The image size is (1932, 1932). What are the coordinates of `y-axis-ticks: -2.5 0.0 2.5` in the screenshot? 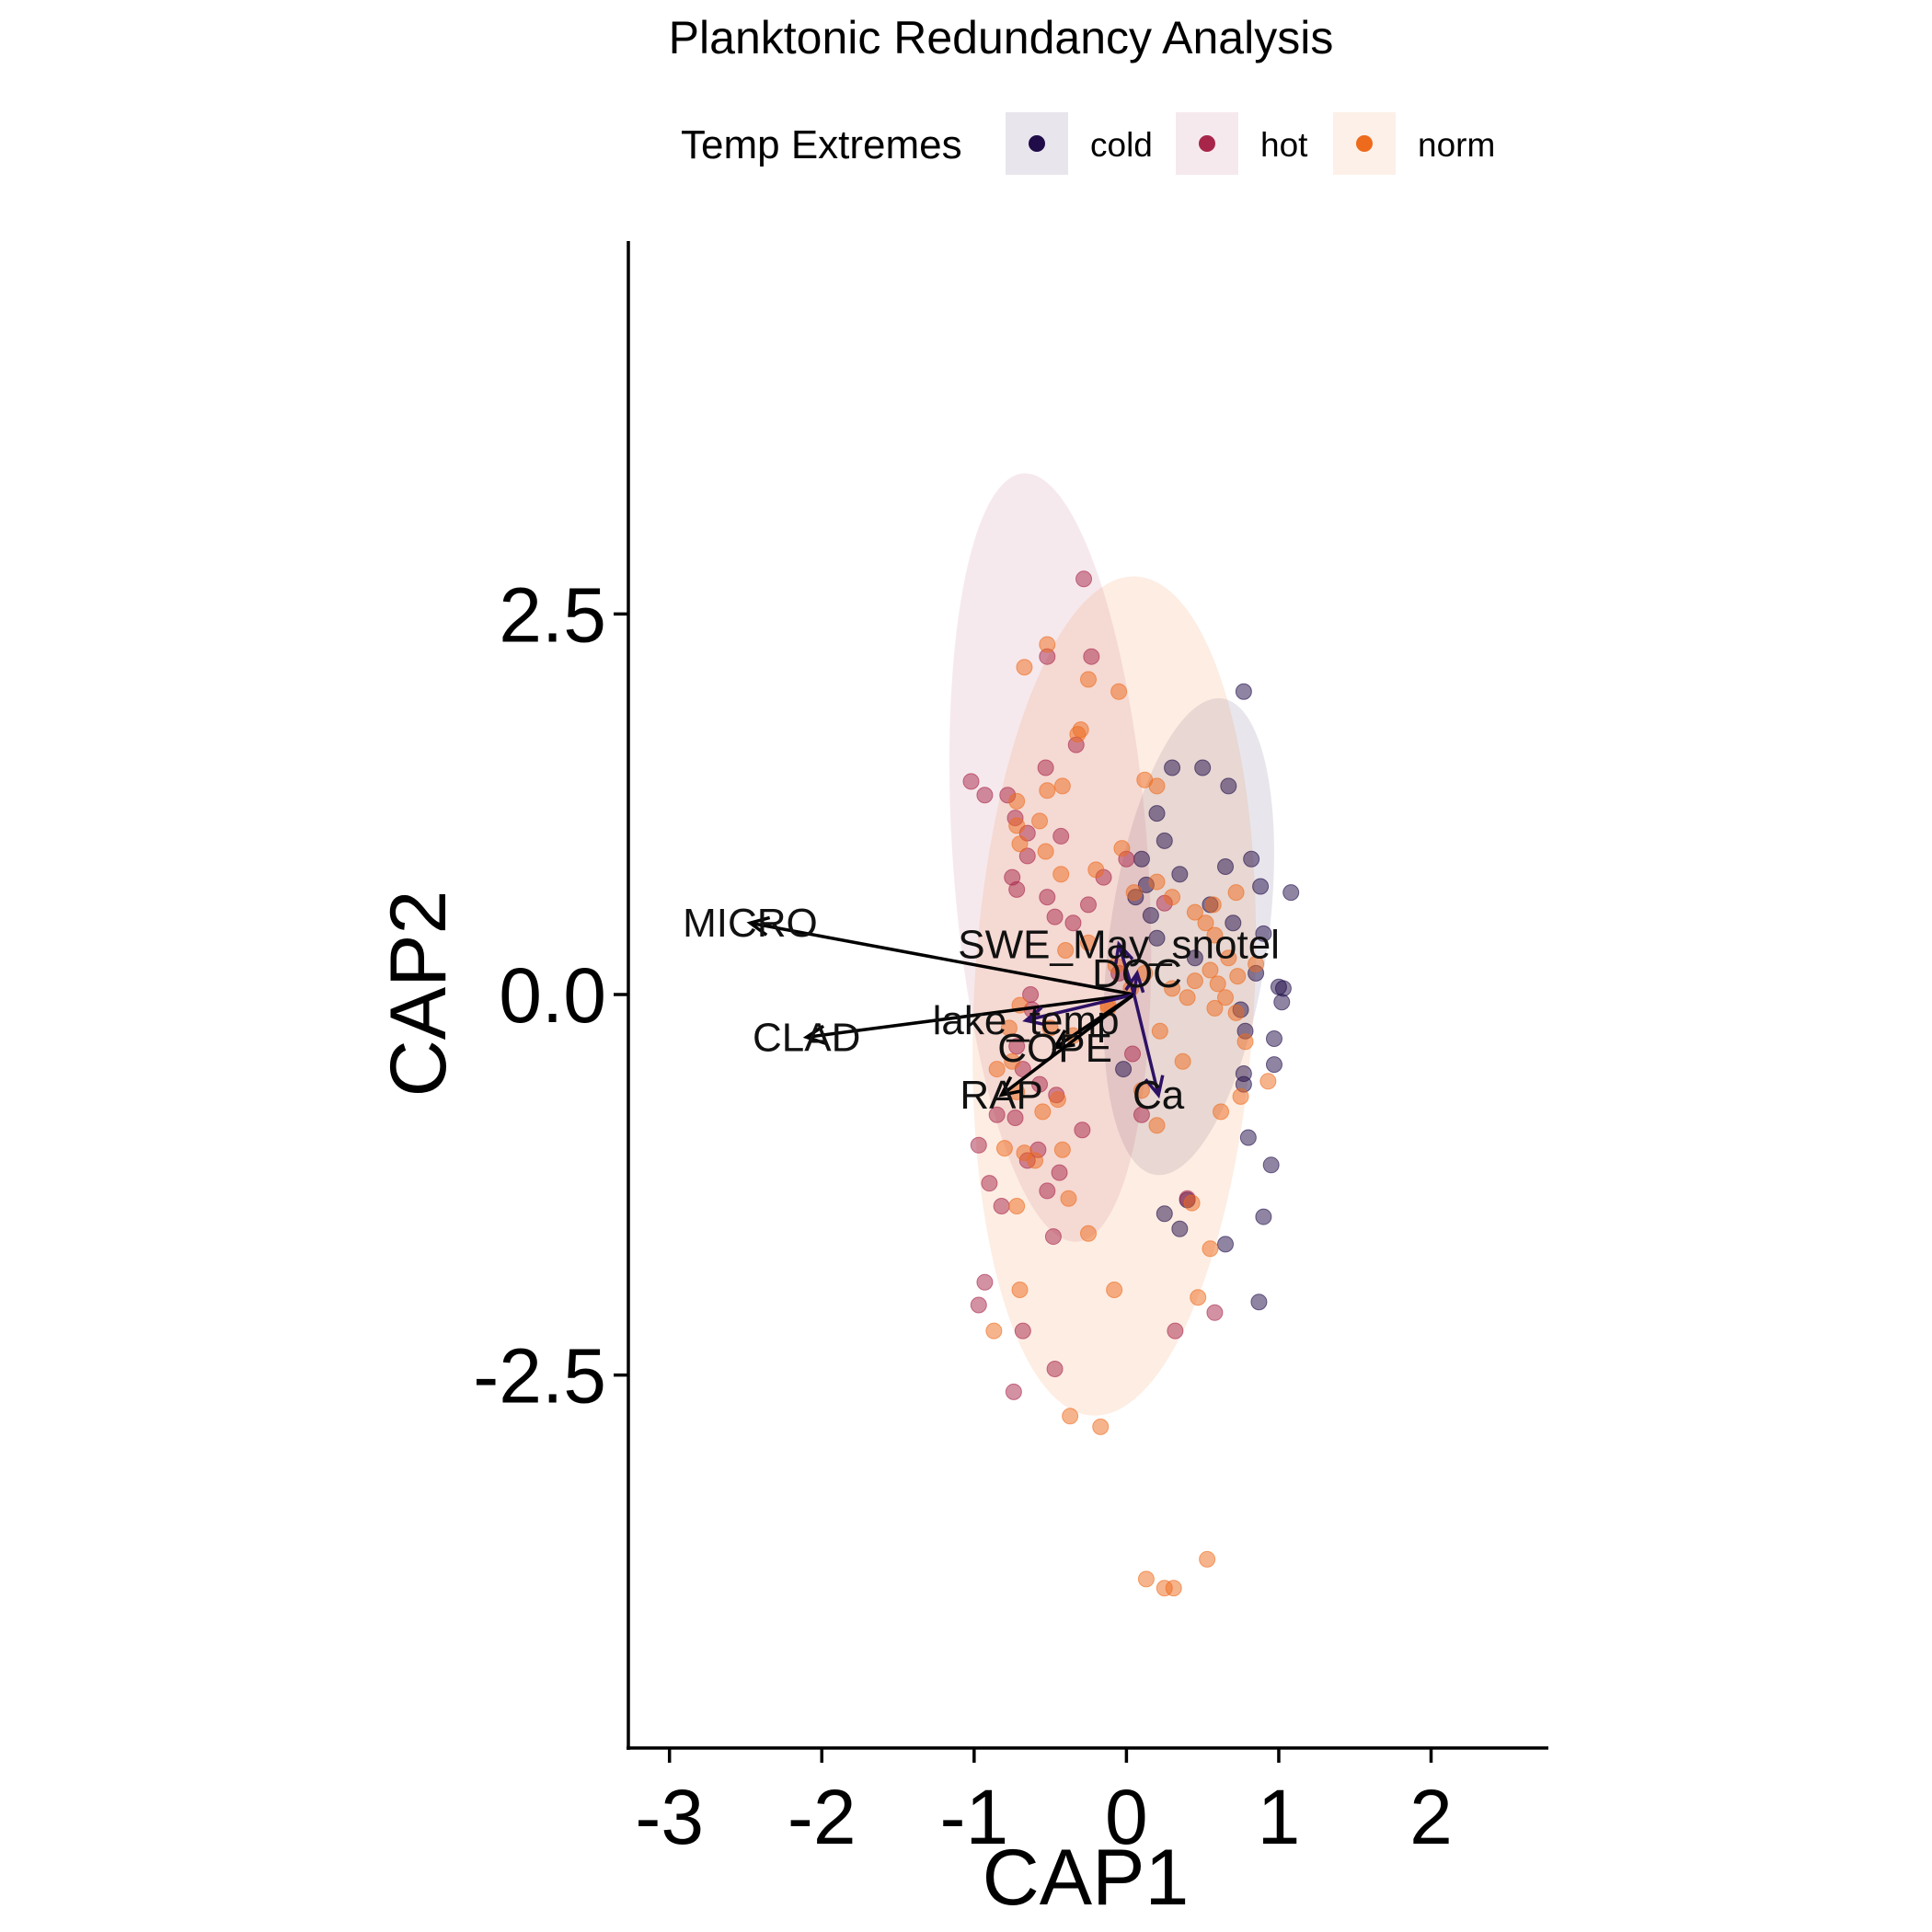 It's located at (550, 995).